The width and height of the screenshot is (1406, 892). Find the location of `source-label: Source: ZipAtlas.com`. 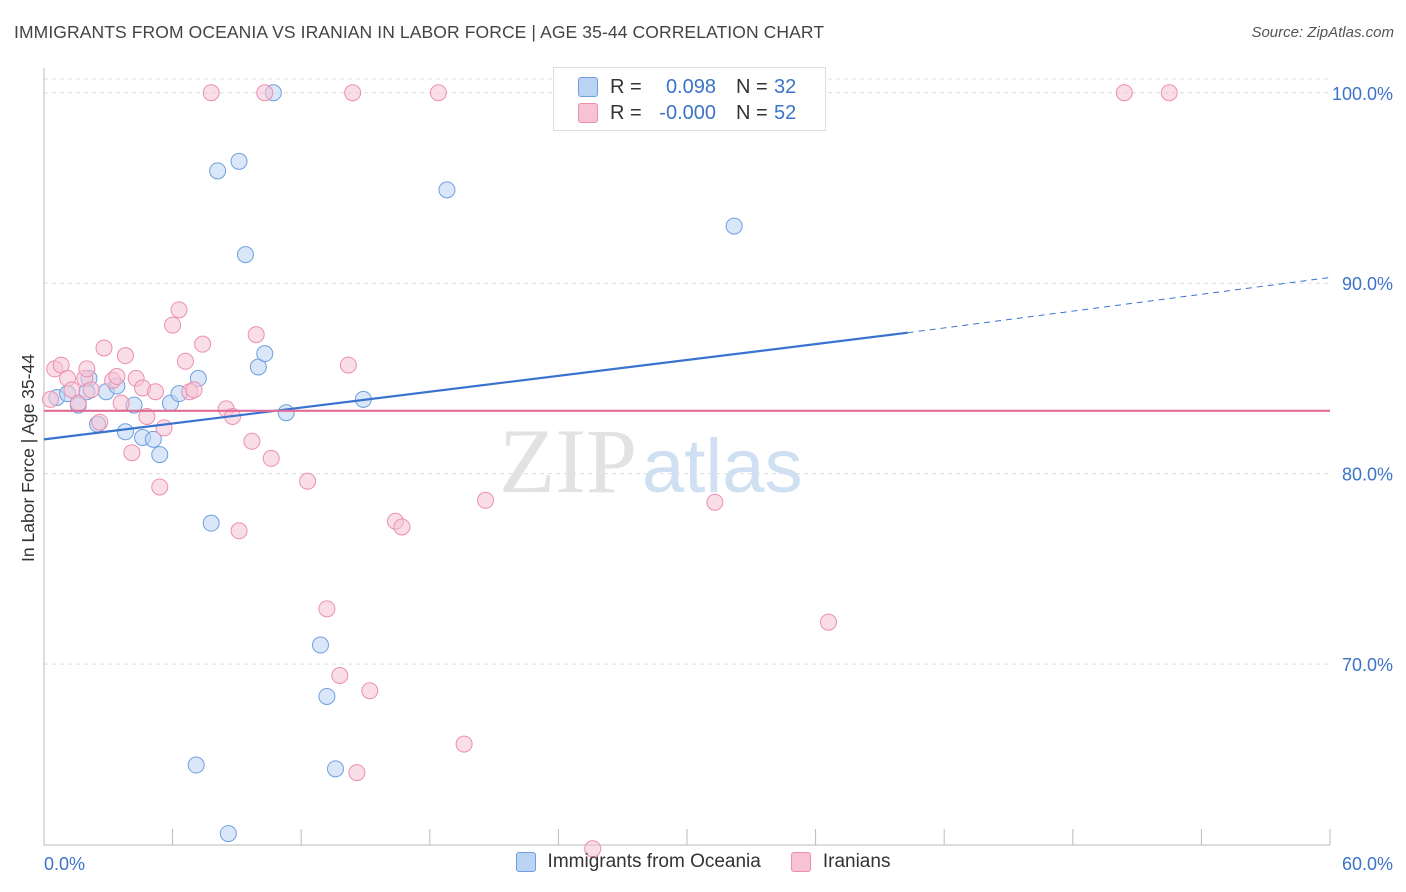

source-label: Source: ZipAtlas.com is located at coordinates (1322, 32).